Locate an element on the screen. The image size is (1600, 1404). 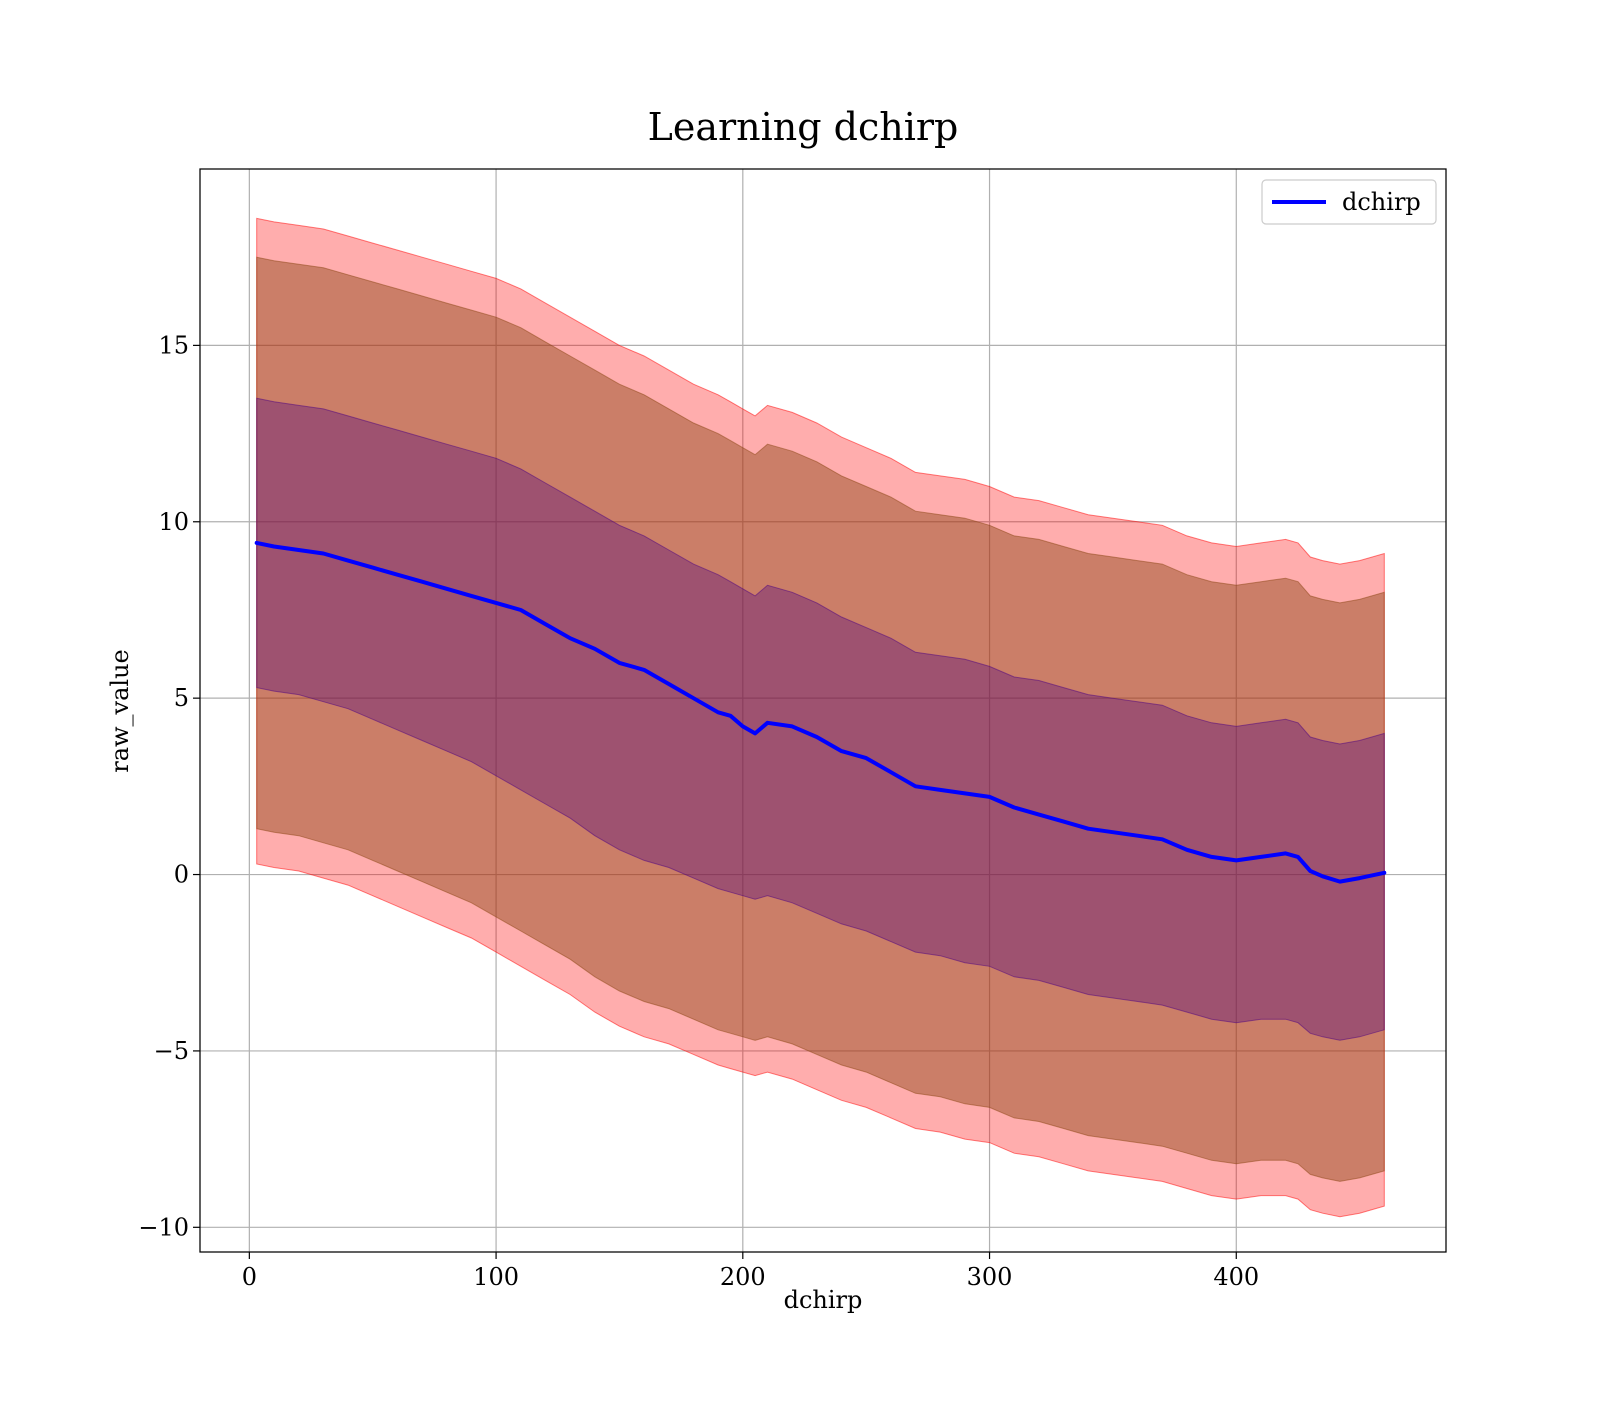
y-axis-label: raw_value is located at coordinates (120, 711).